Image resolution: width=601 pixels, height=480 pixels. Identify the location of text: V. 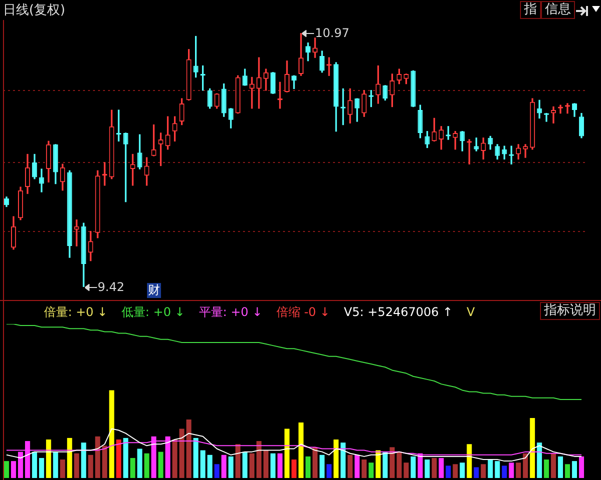
(470, 312).